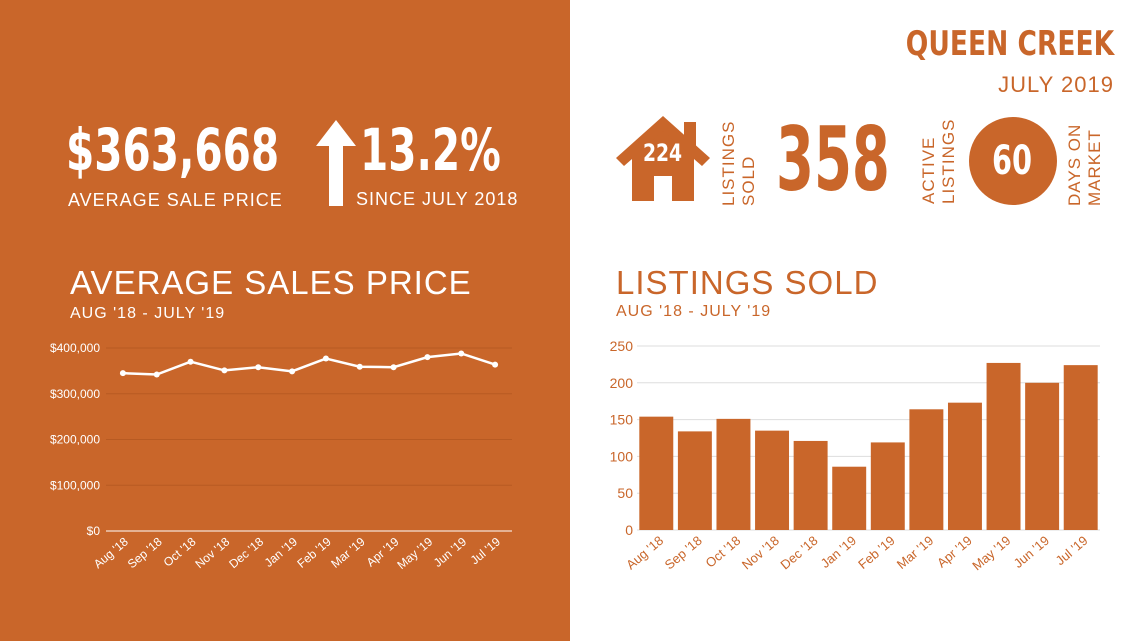  Describe the element at coordinates (915, 552) in the screenshot. I see `listings-x-tick-label: Mar '19` at that location.